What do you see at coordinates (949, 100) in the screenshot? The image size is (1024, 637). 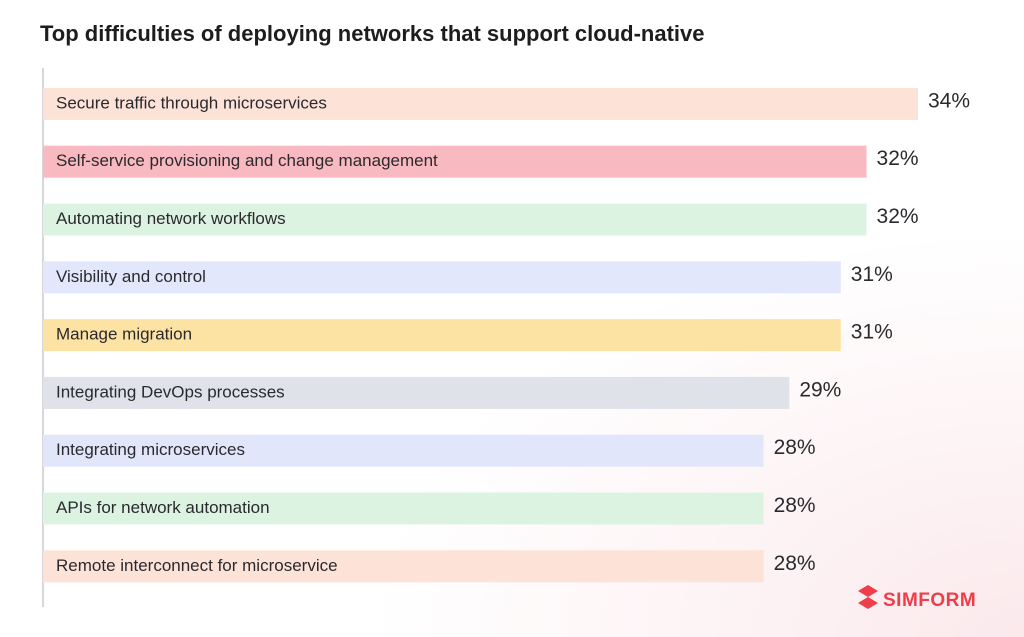 I see `value-label: 34%` at bounding box center [949, 100].